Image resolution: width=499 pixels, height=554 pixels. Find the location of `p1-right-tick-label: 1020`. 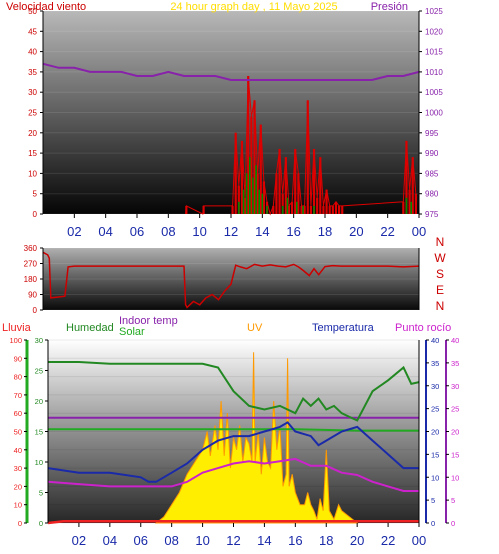

p1-right-tick-label: 1020 is located at coordinates (434, 31).